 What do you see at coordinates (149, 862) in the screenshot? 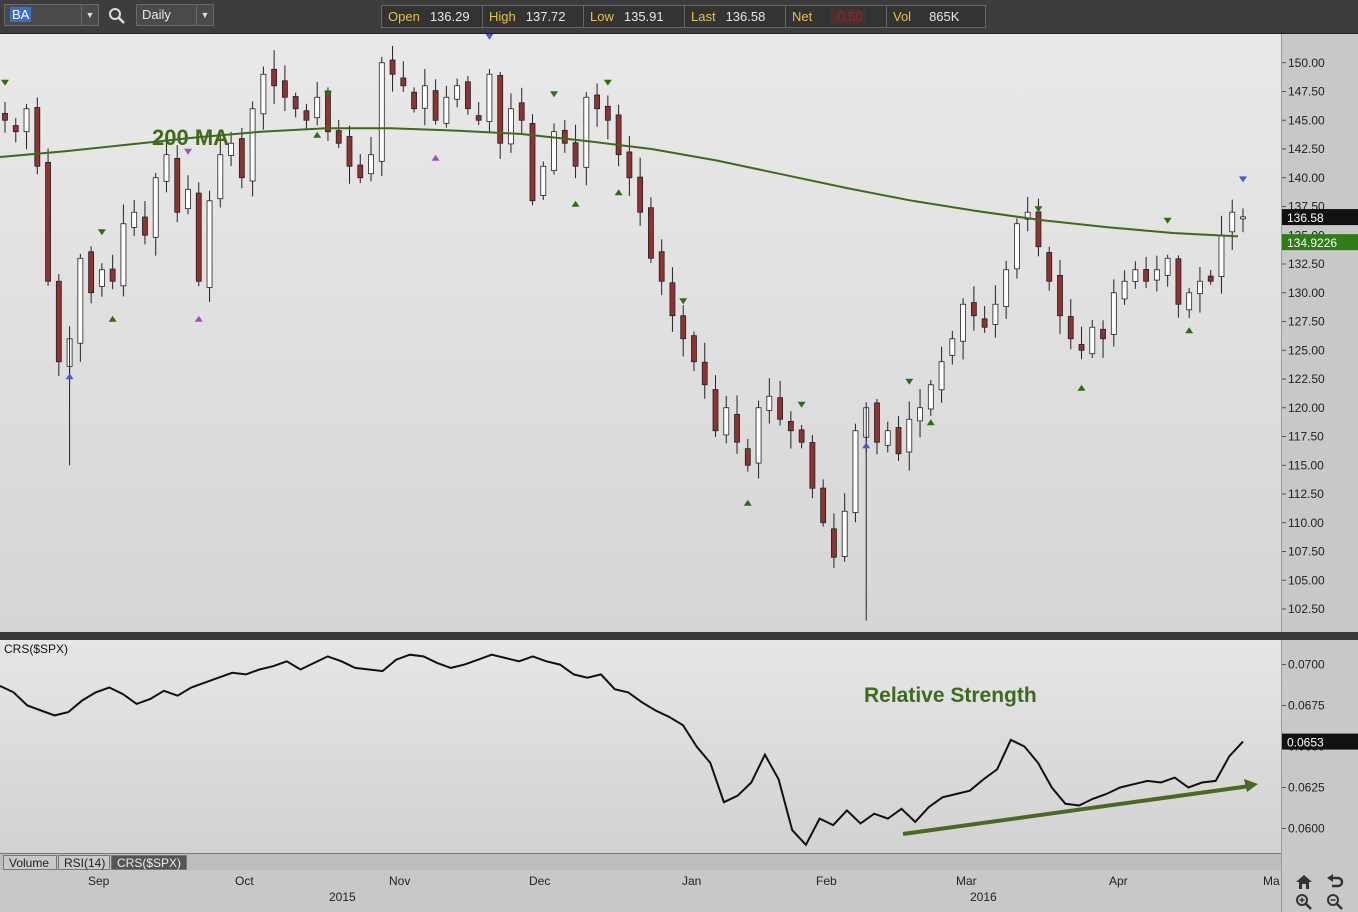
I see `tab-crs: CRS($SPX)` at bounding box center [149, 862].